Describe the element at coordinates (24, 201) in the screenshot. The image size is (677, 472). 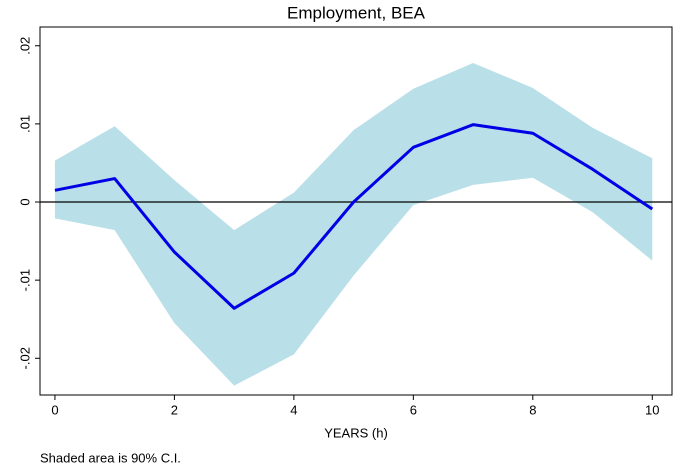
I see `y-tick-label: 0` at that location.